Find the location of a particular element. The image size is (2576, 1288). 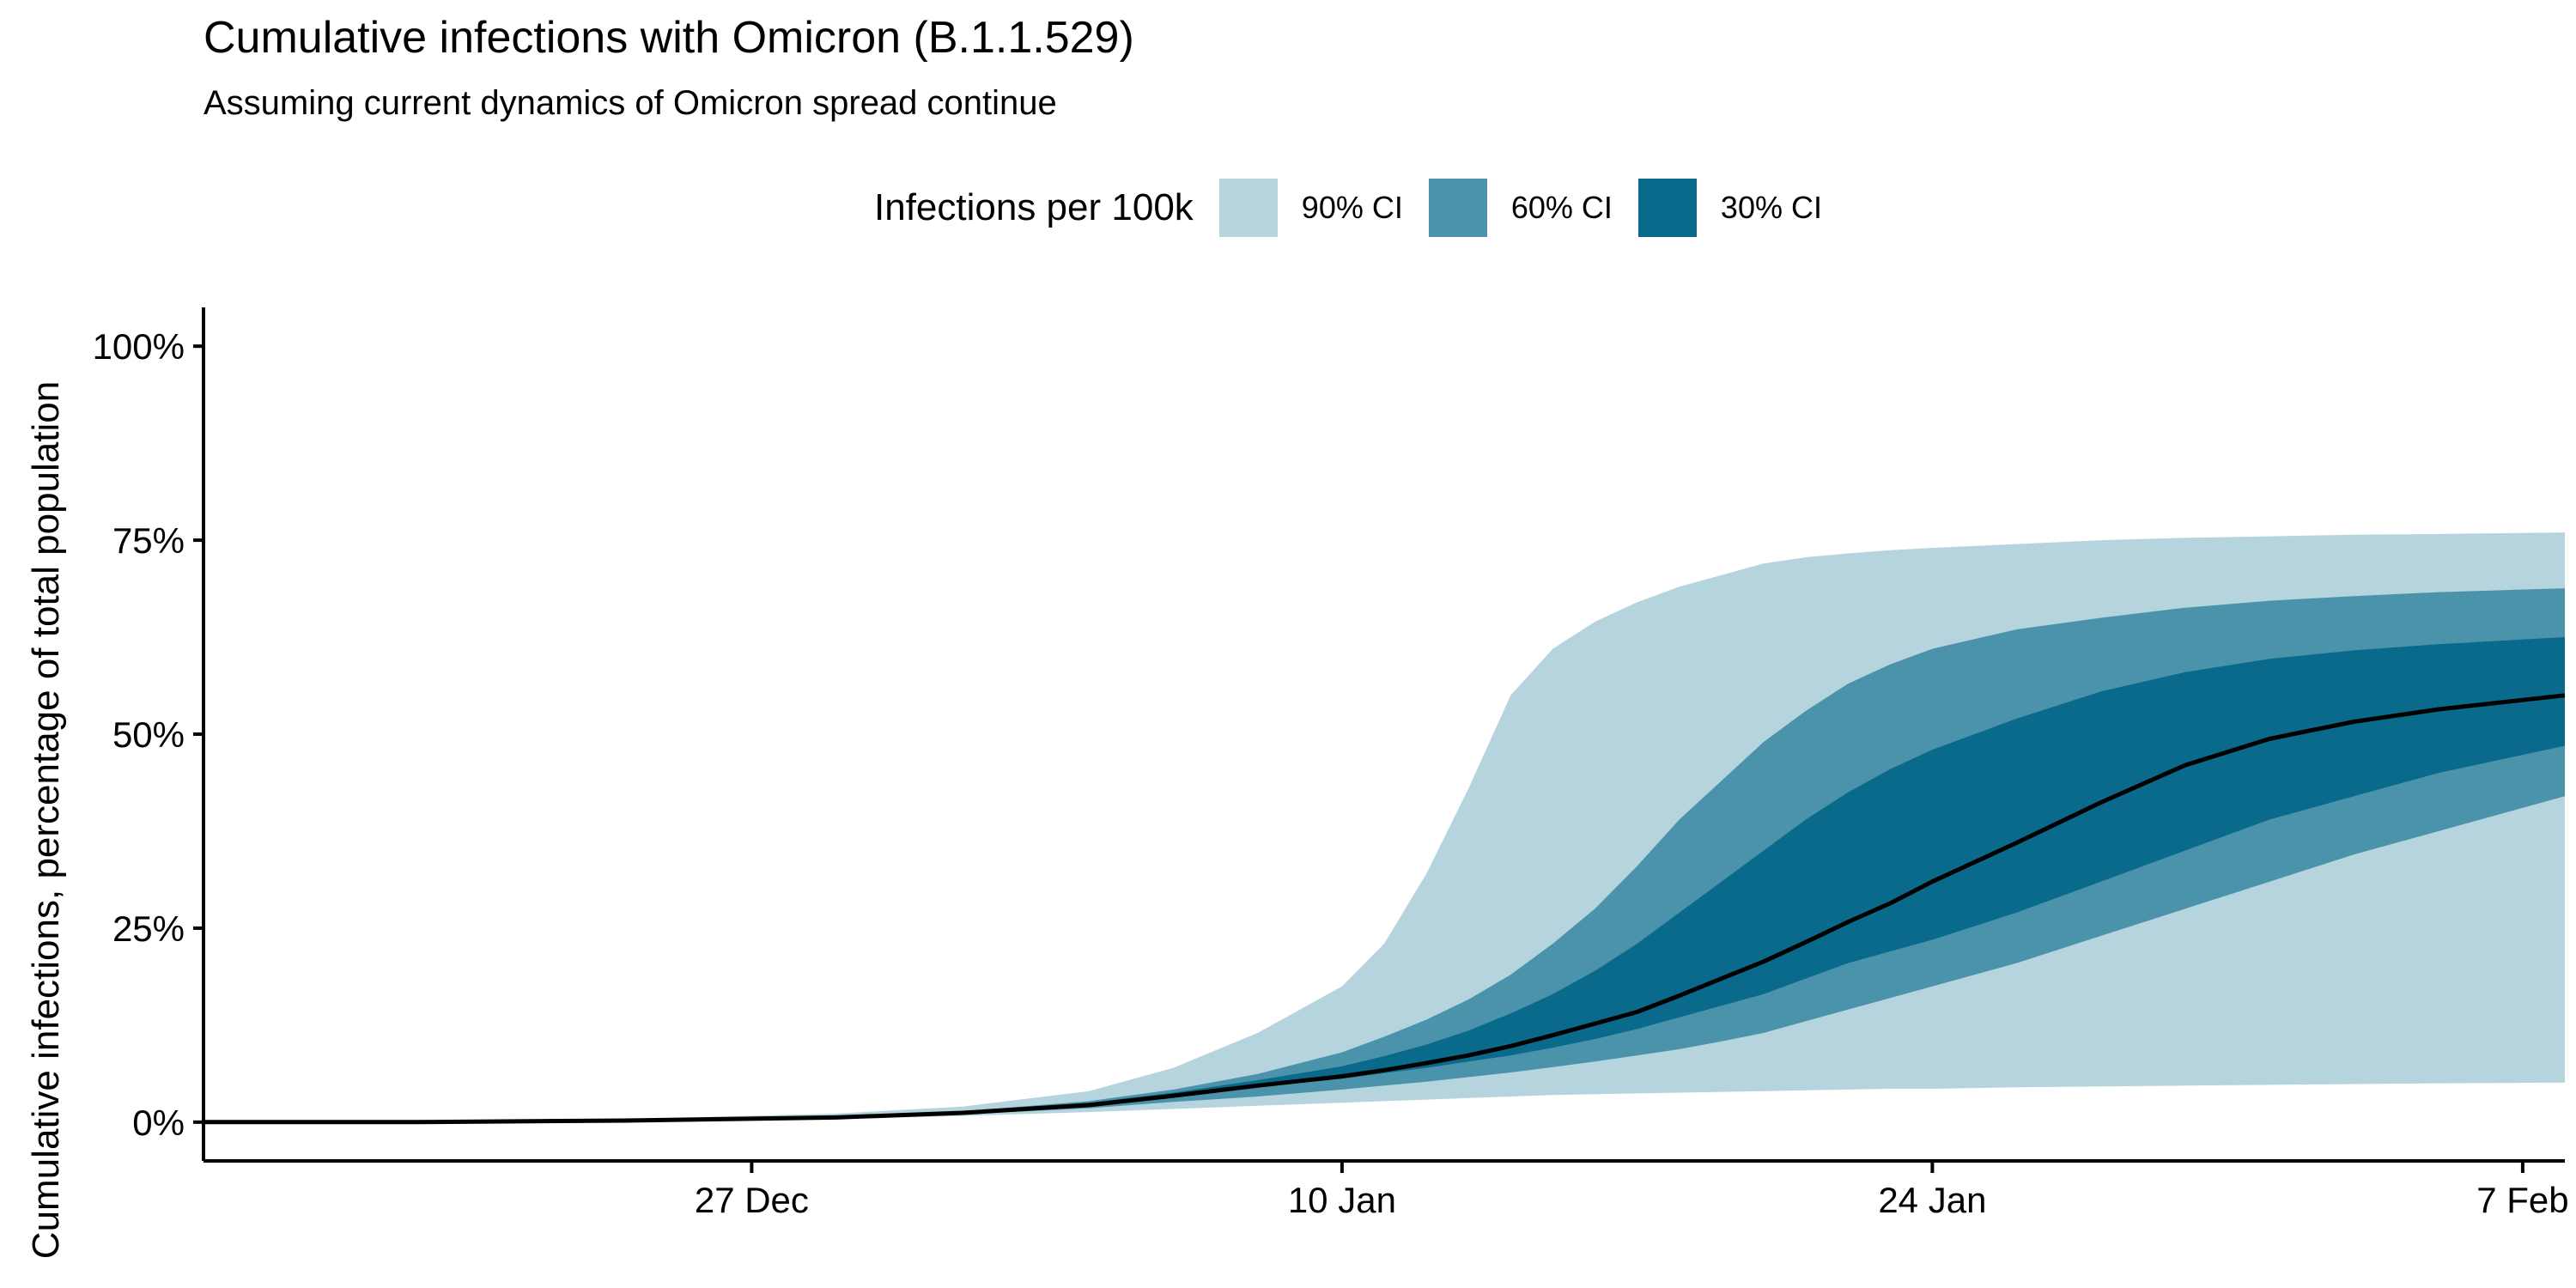

legend-item-30ci: 30% CI is located at coordinates (1729, 208).